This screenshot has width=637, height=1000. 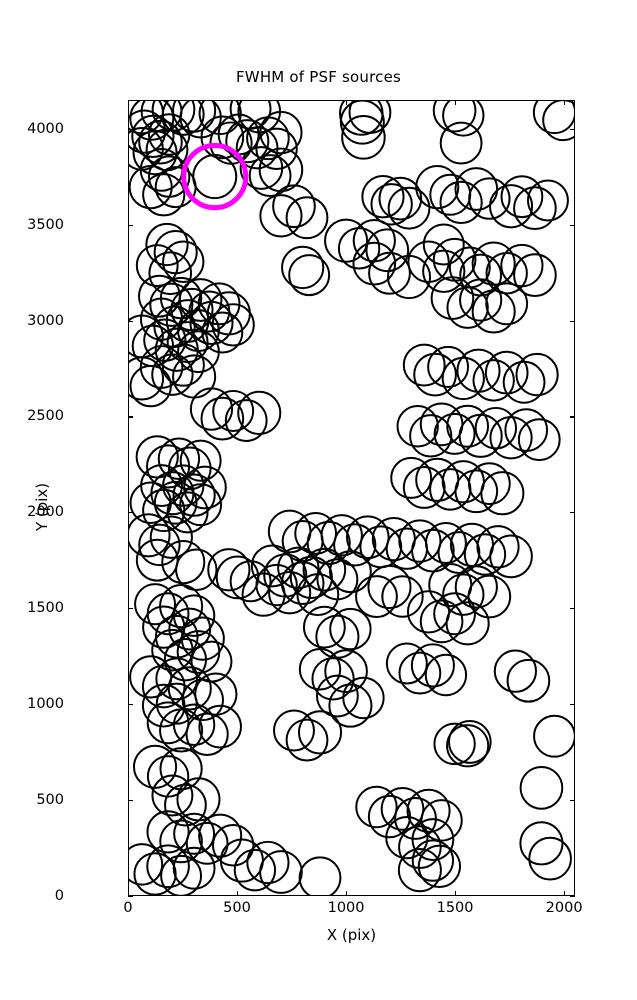 I want to click on series-highlighted-source, so click(x=215, y=176).